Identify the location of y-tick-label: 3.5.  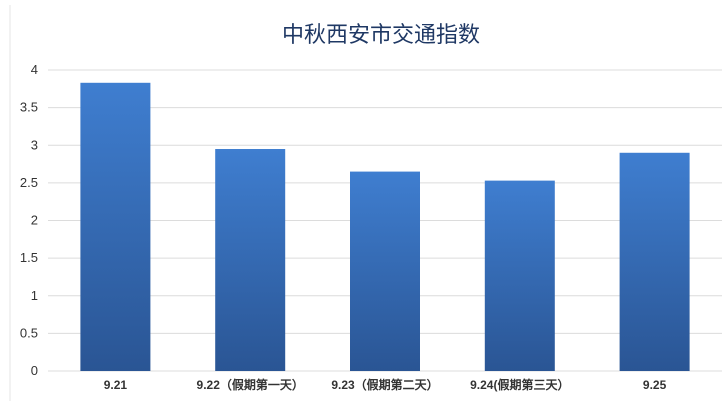
(29, 107).